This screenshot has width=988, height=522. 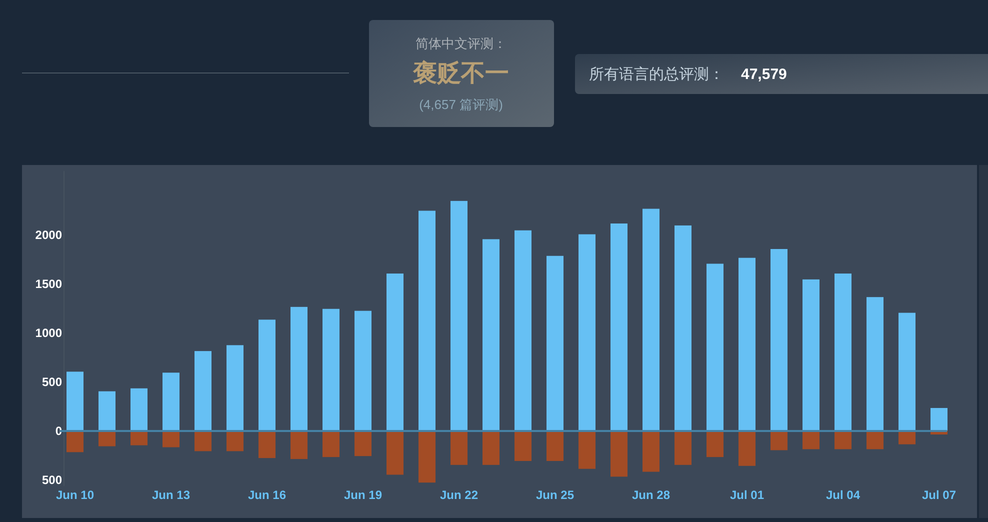 I want to click on y-tick-label: 2000, so click(x=48, y=235).